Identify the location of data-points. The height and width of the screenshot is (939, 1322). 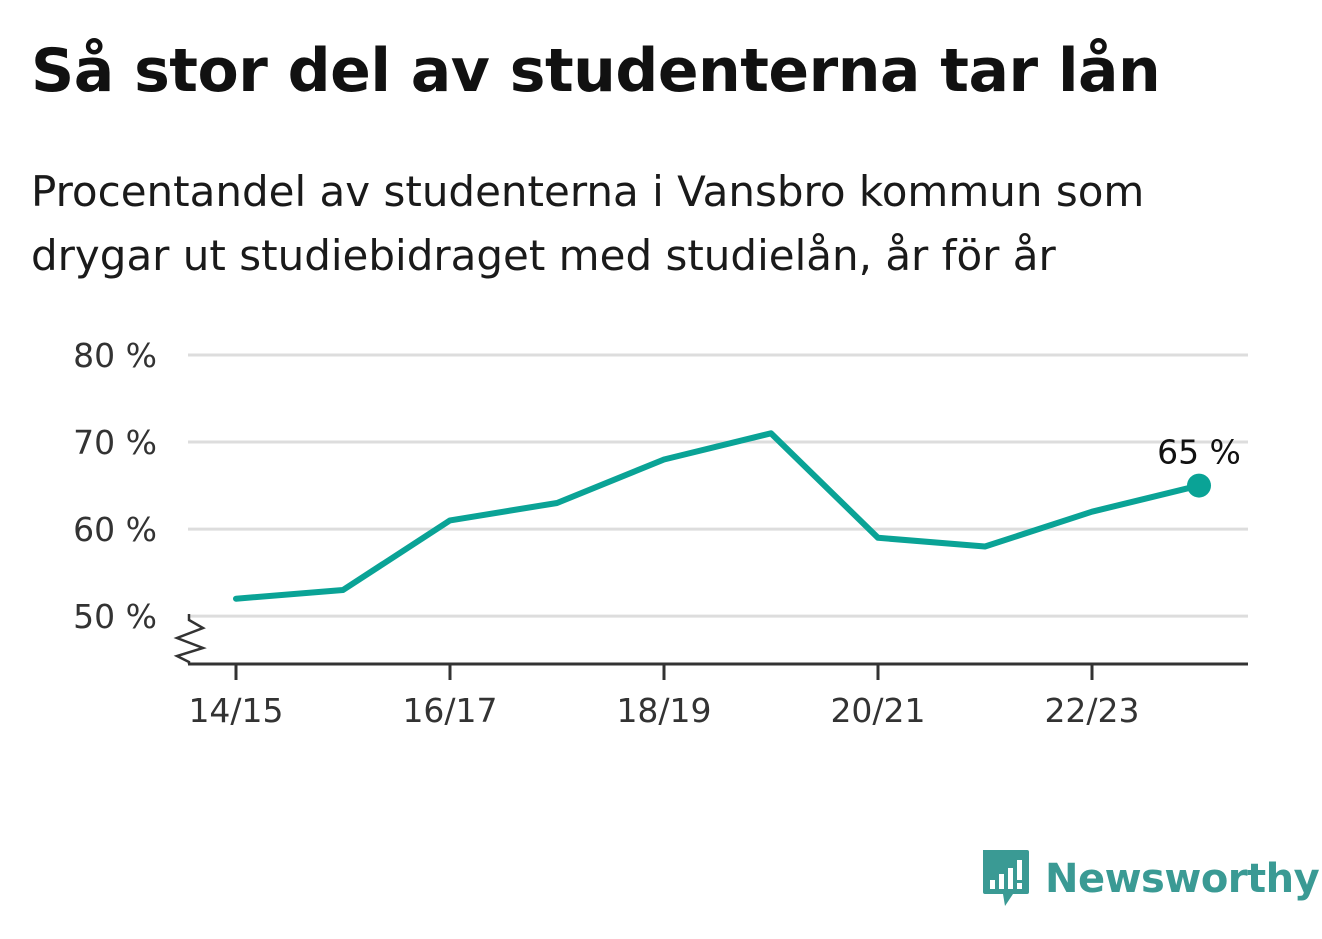
(1199, 485).